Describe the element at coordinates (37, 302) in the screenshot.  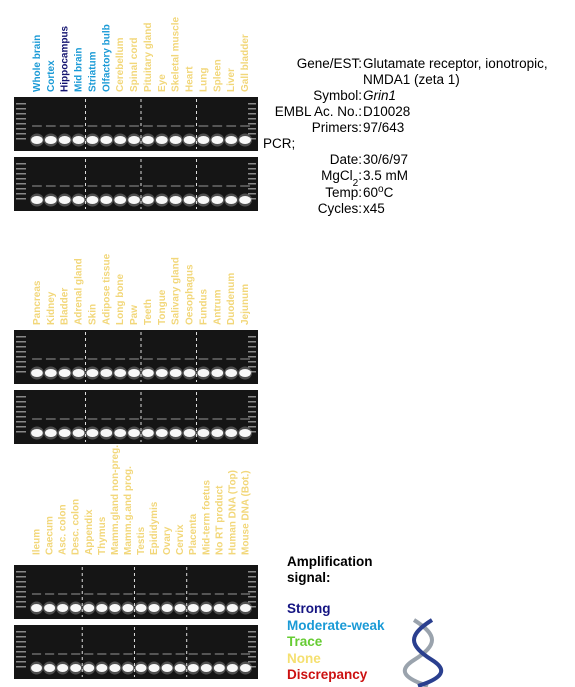
I see `lane-label: Pancreas` at that location.